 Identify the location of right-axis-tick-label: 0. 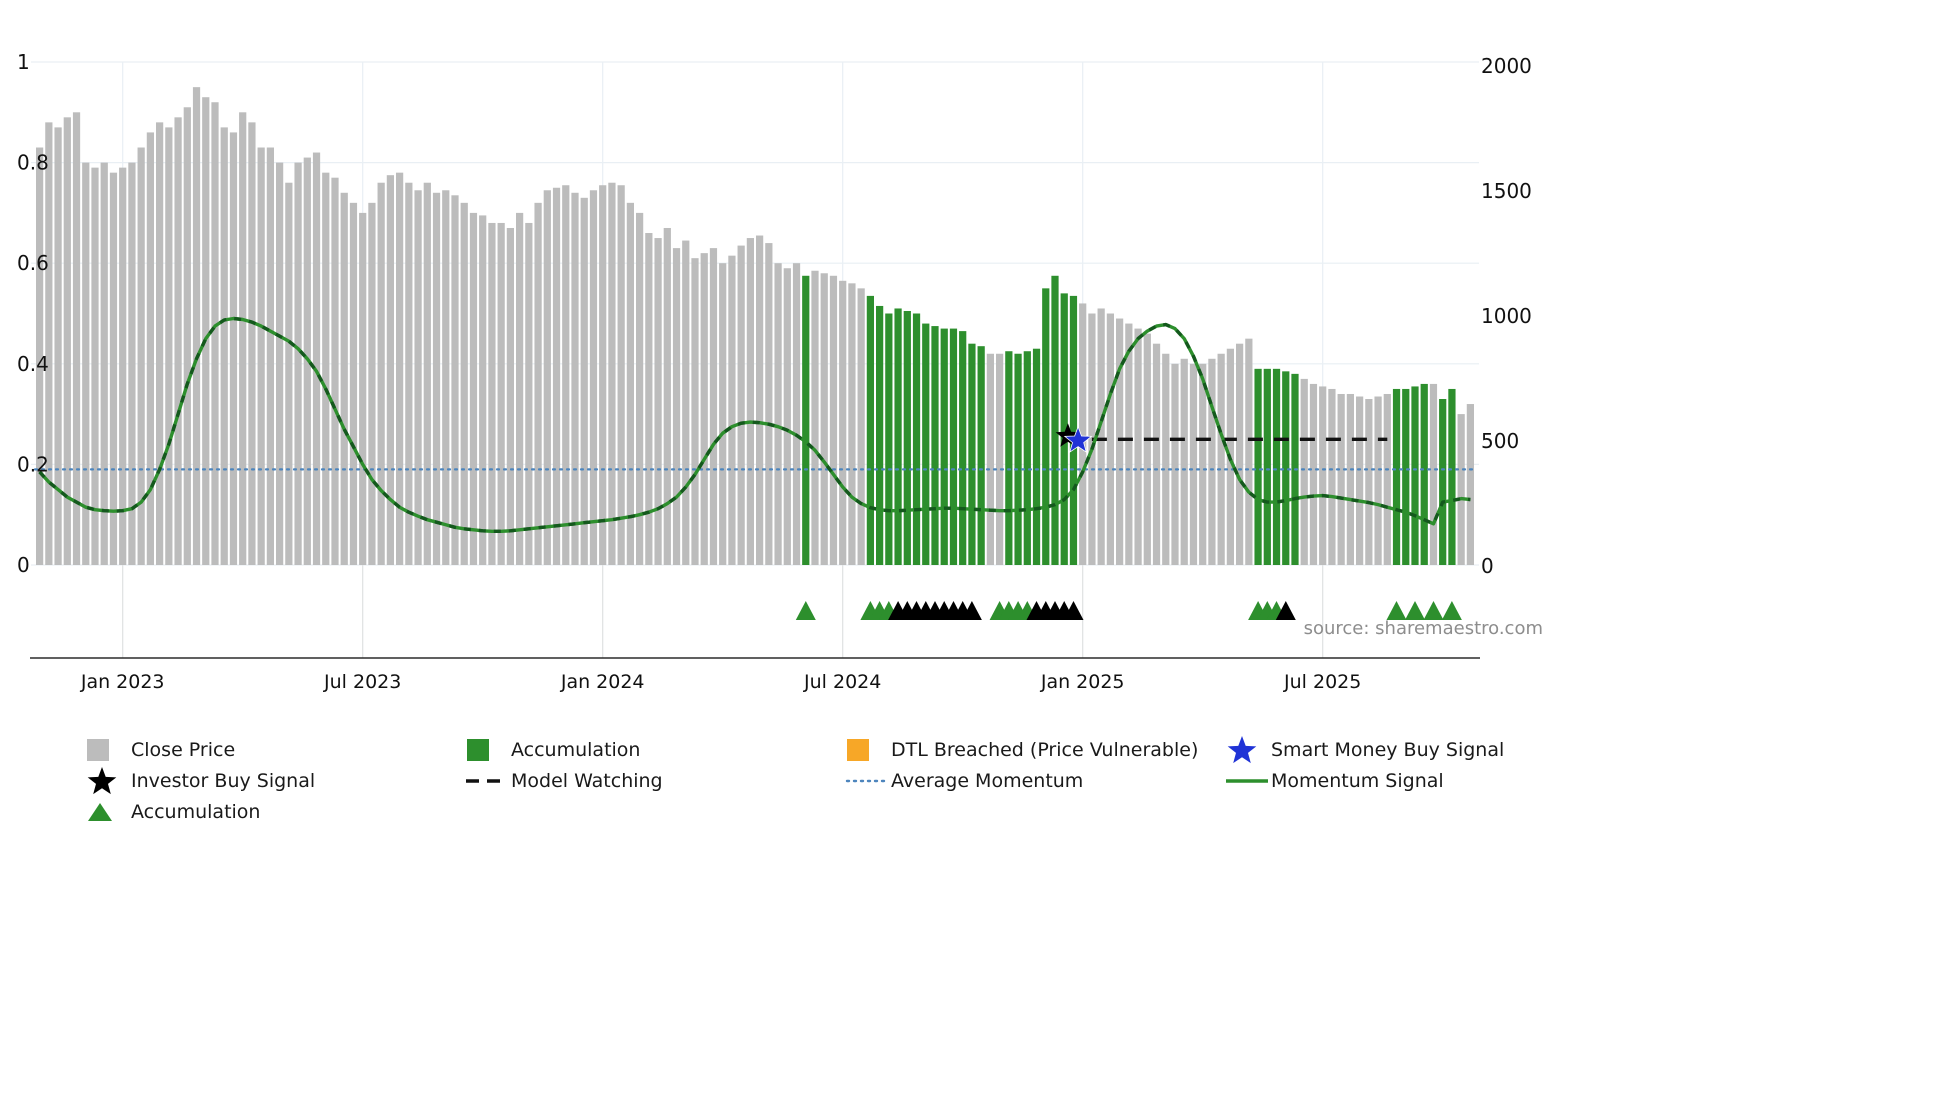
(1487, 566).